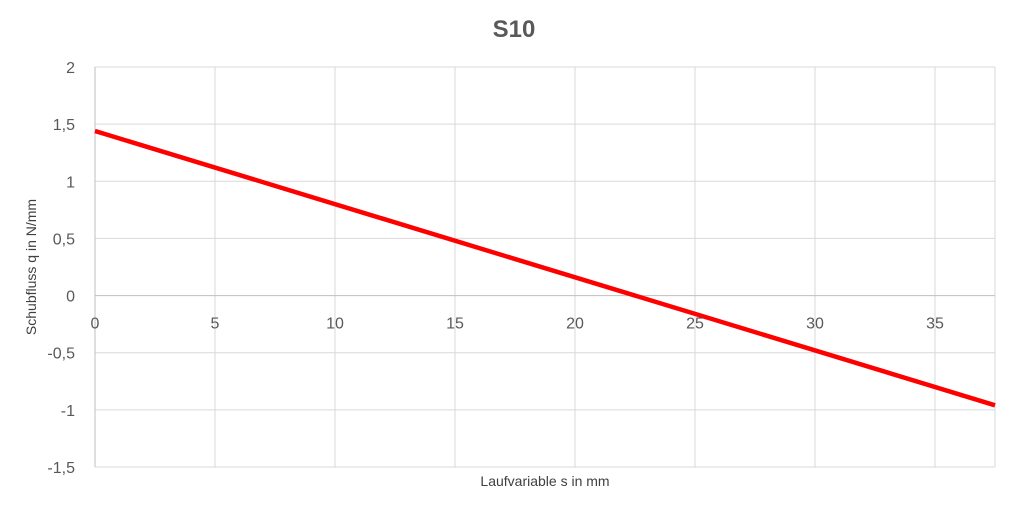 The width and height of the screenshot is (1029, 509). I want to click on y-tick-label: -1, so click(68, 411).